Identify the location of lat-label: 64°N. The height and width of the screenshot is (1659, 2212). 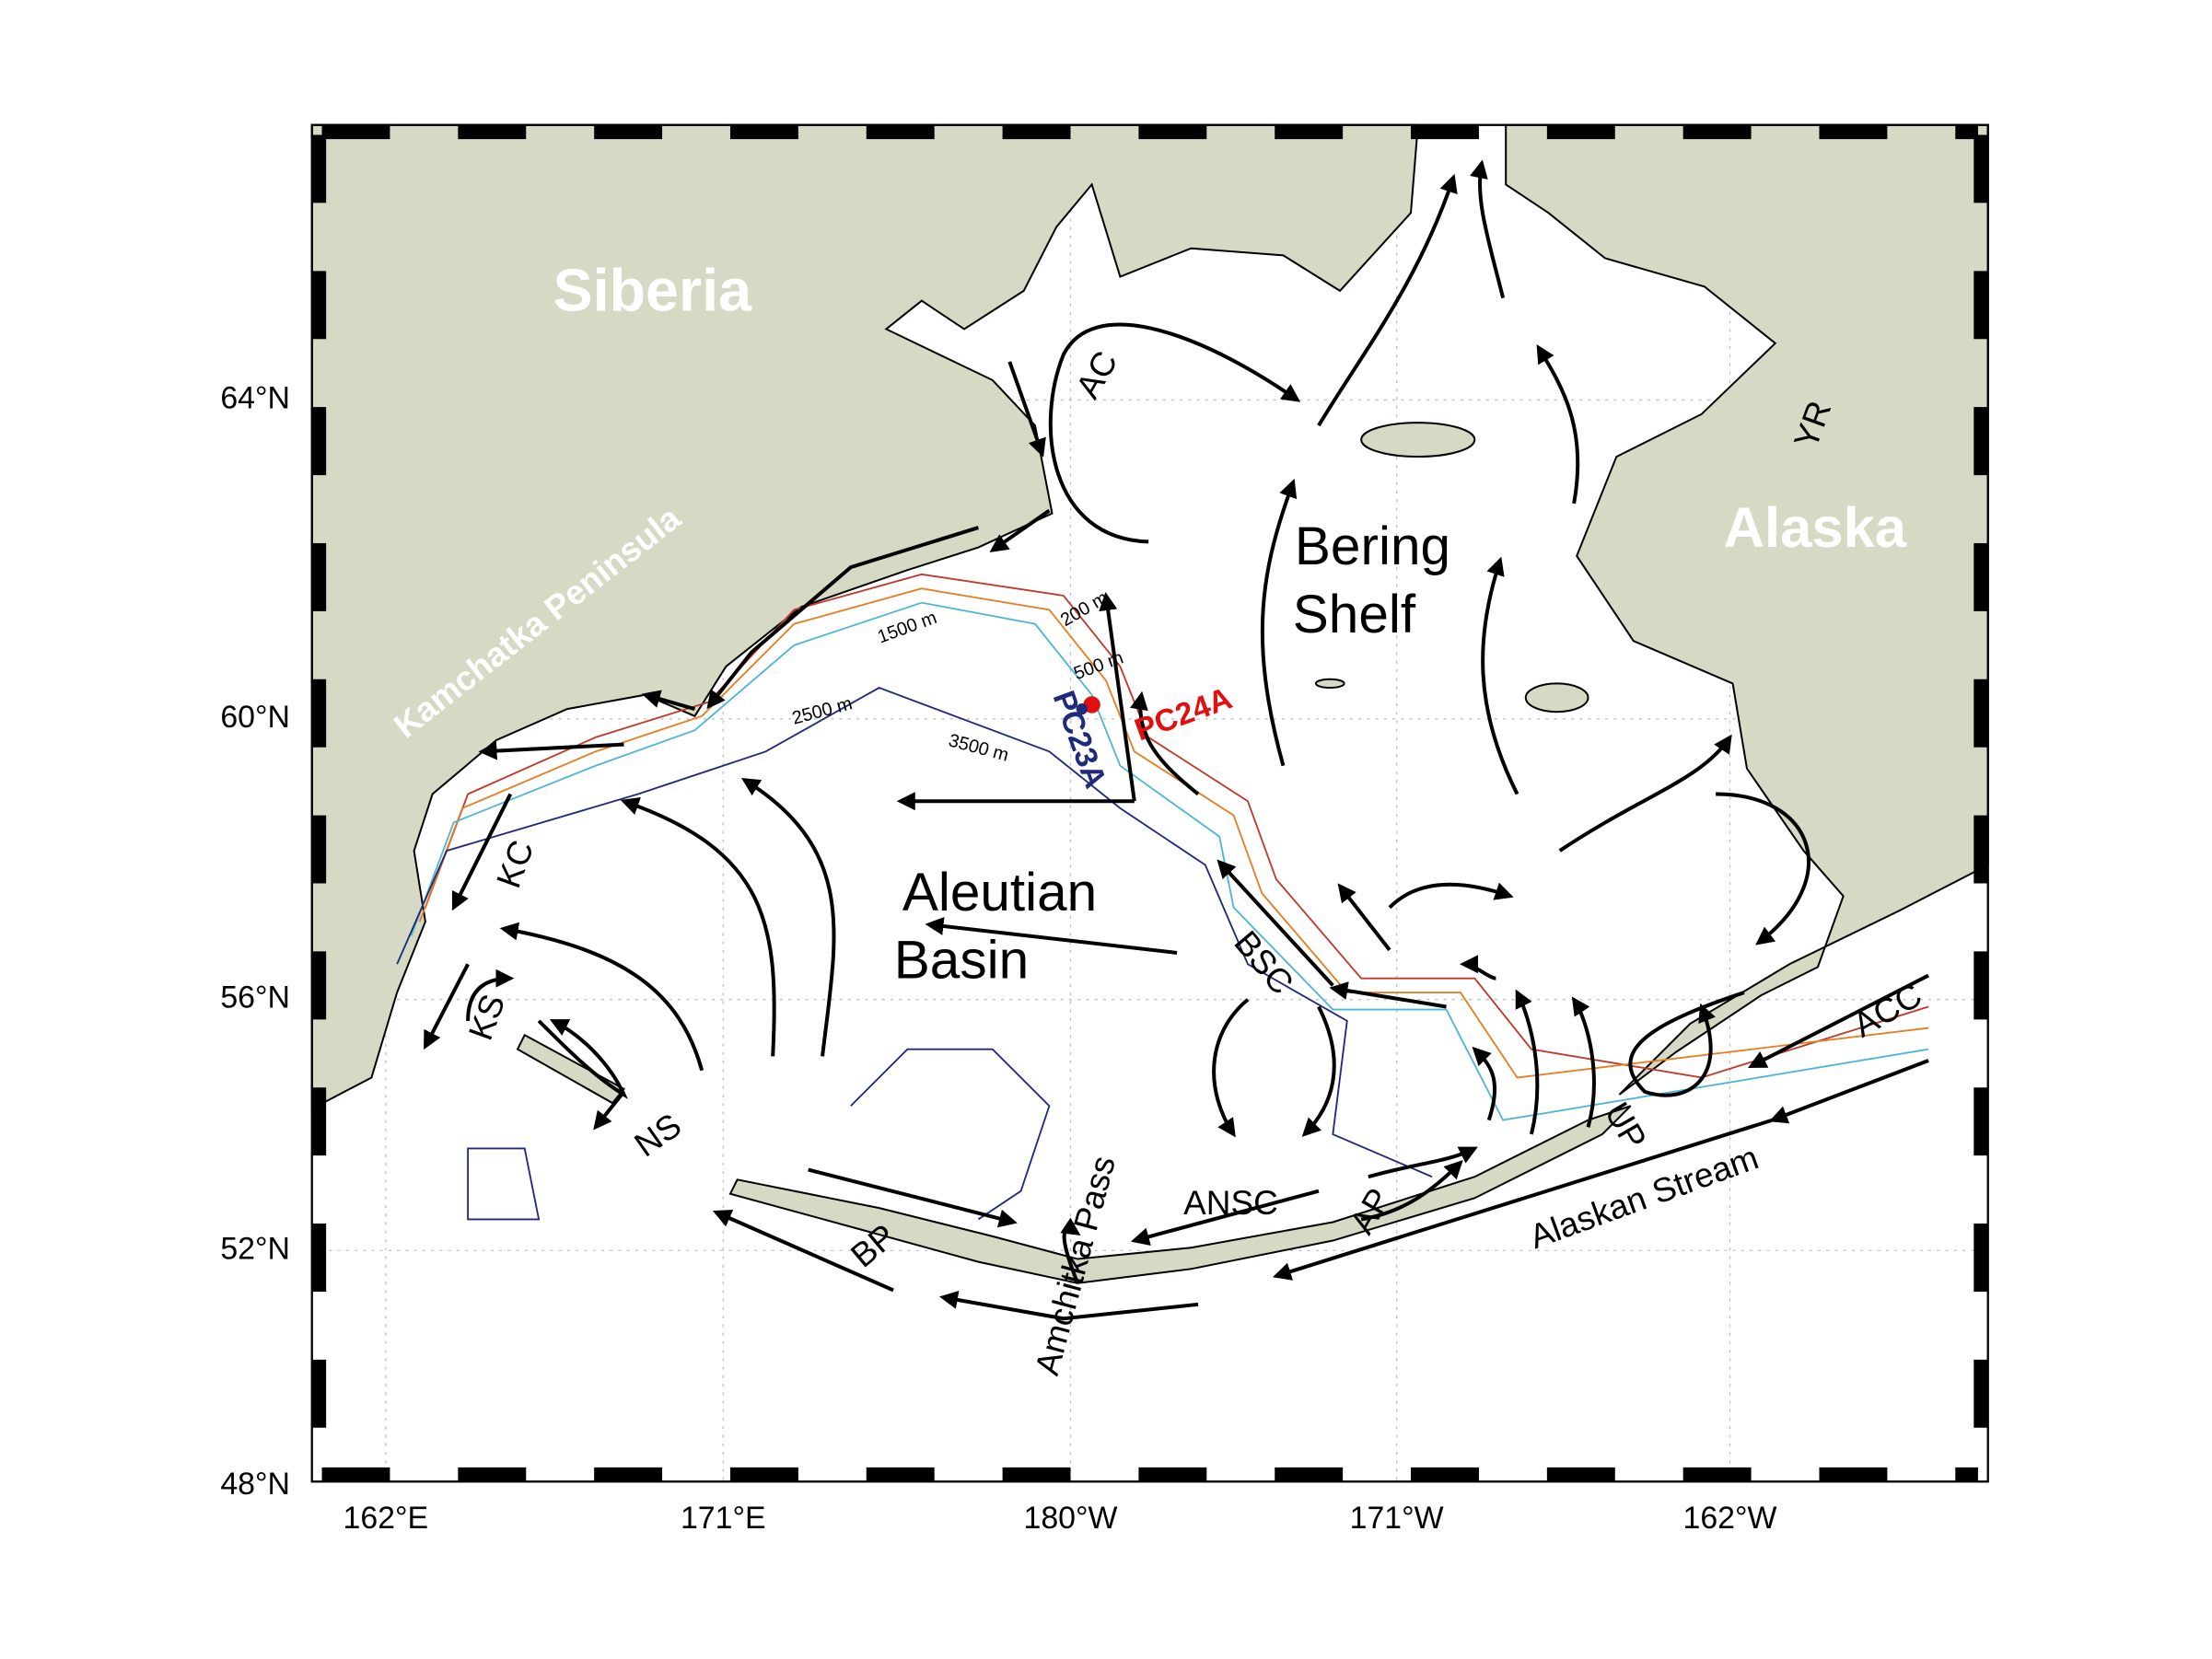
(255, 397).